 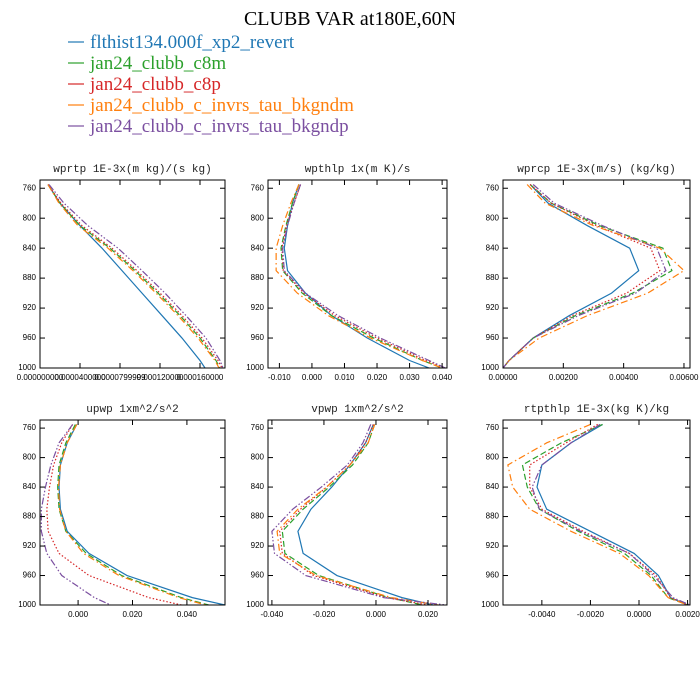 I want to click on x-tick-label: 0.010, so click(x=344, y=377).